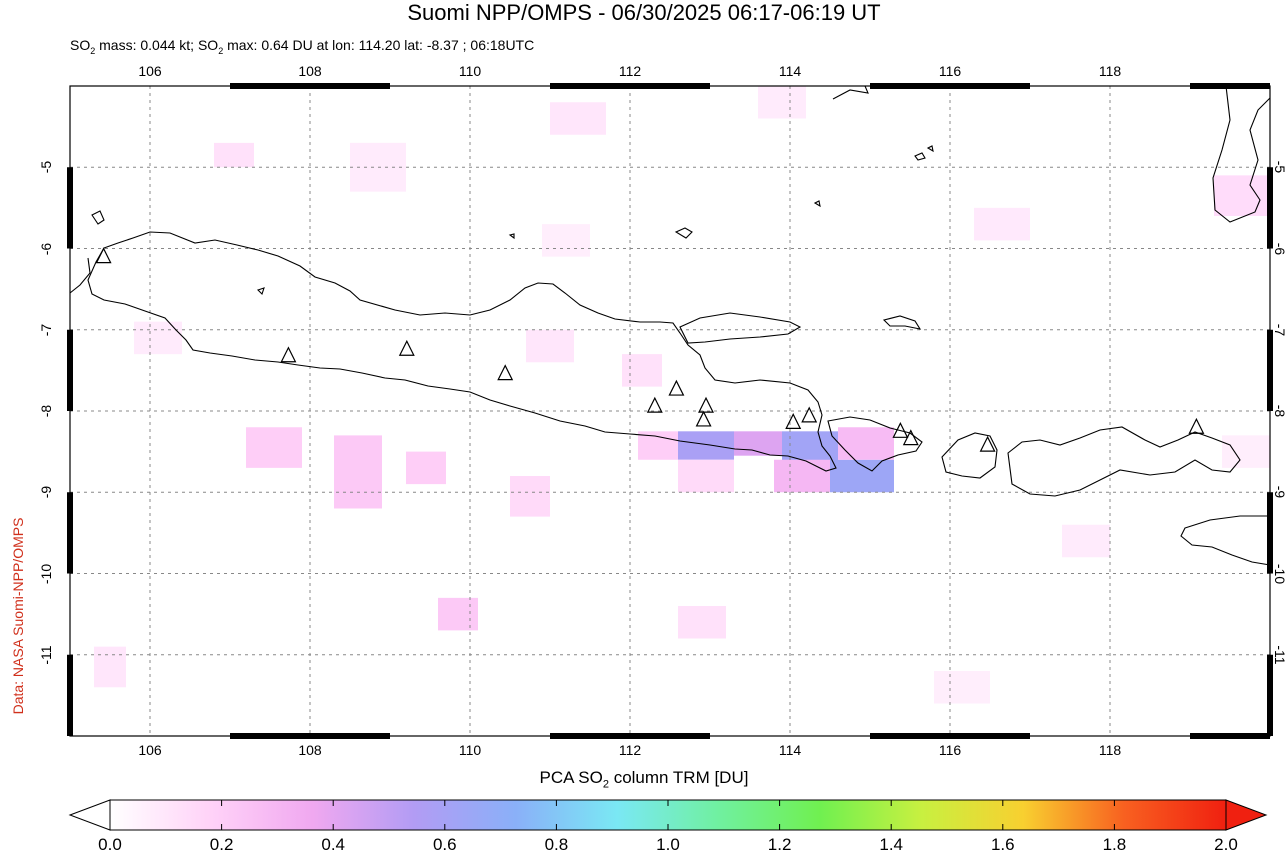  Describe the element at coordinates (333, 844) in the screenshot. I see `colorbar-label: 0.4` at that location.